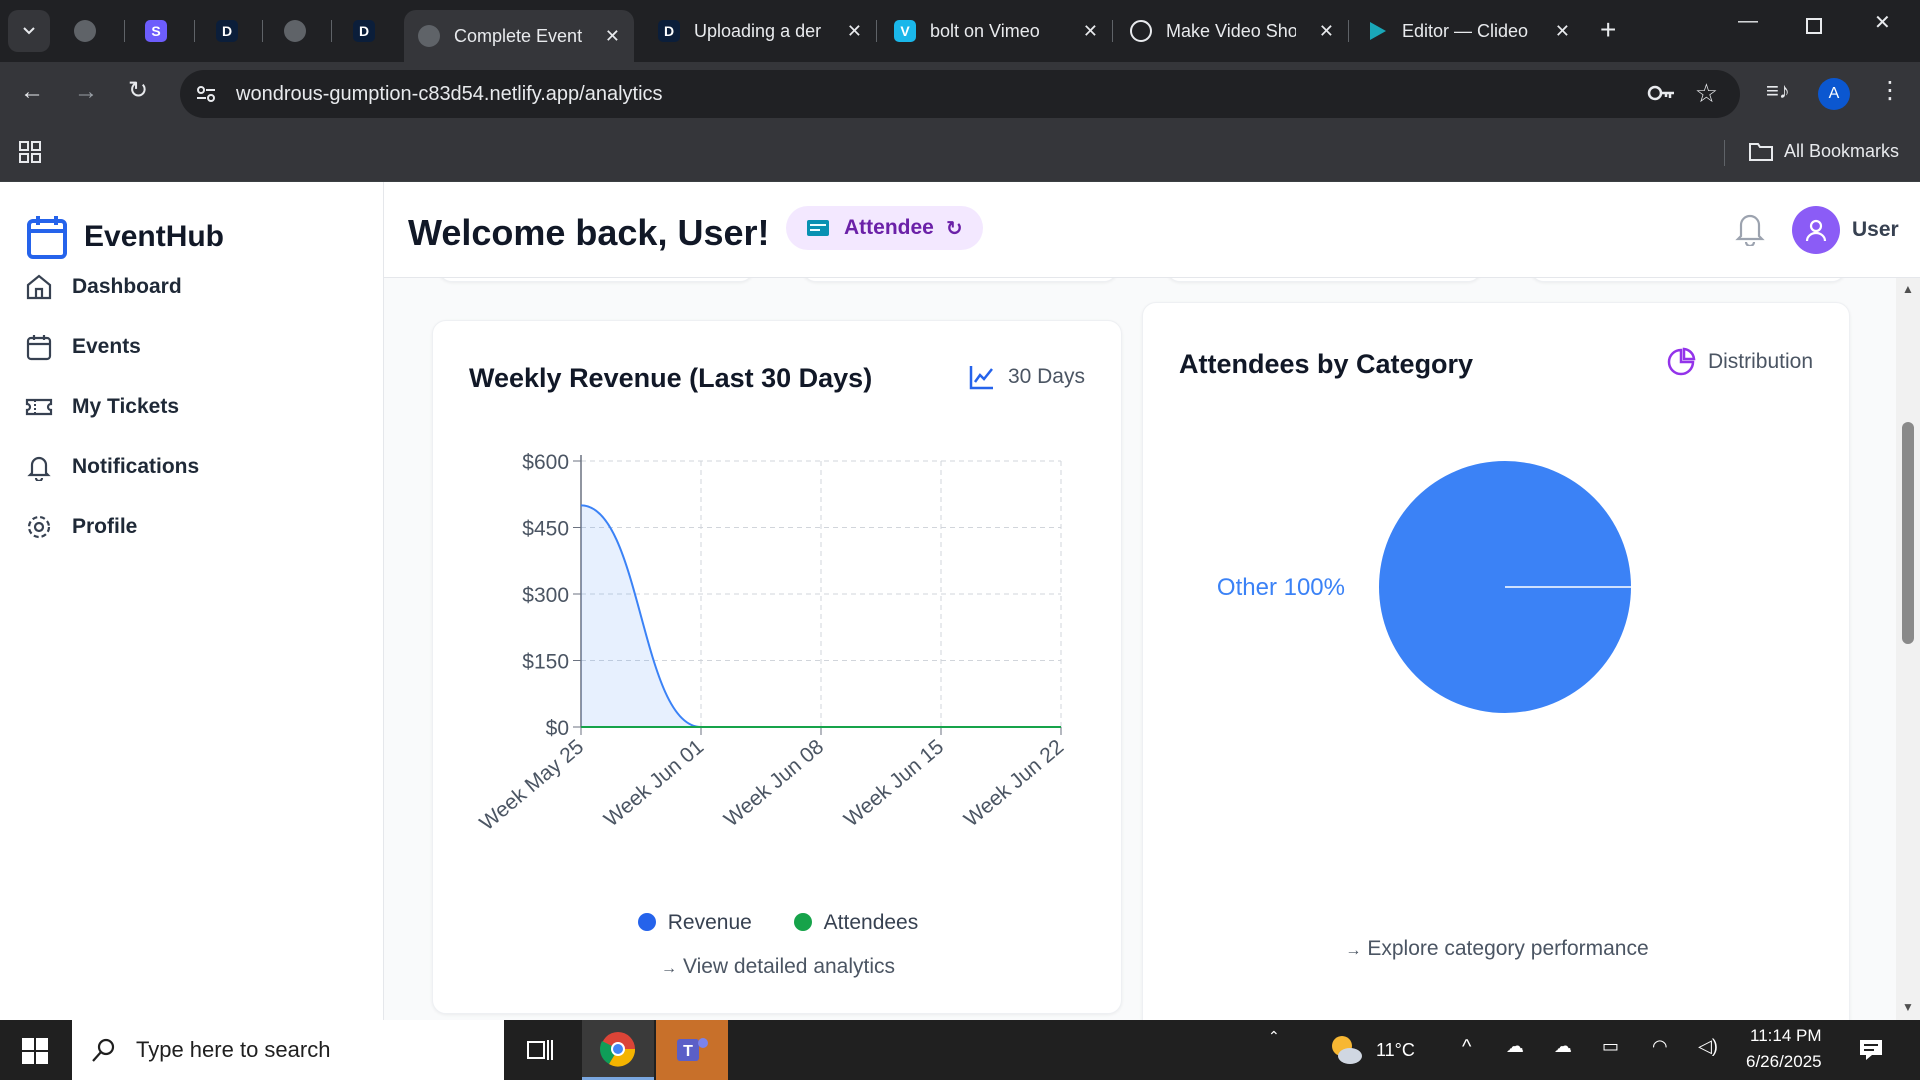 This screenshot has height=1080, width=1920. I want to click on wifi-icon: ◠, so click(1660, 1046).